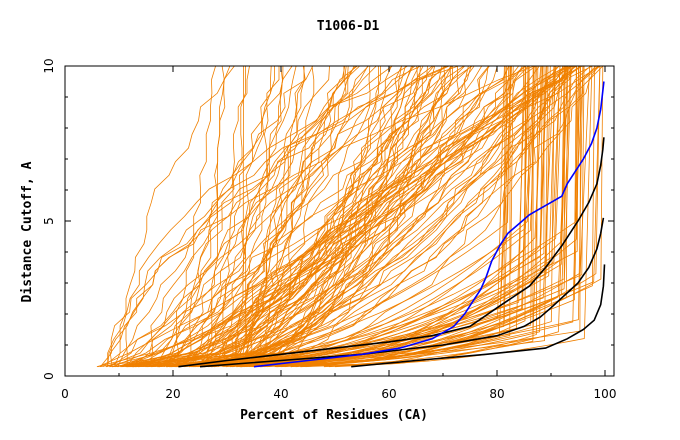 The height and width of the screenshot is (440, 680). I want to click on x-tick-label: 20, so click(172, 394).